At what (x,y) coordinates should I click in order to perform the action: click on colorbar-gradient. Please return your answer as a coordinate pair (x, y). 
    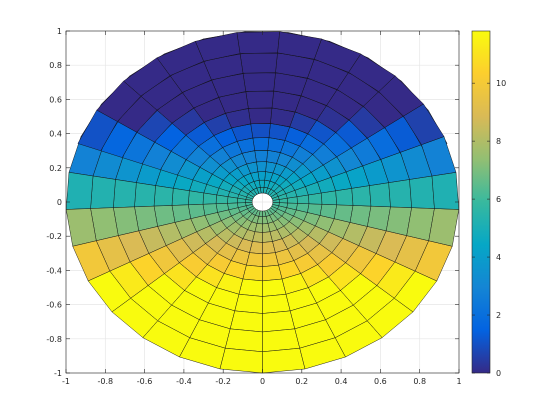
    Looking at the image, I should click on (481, 202).